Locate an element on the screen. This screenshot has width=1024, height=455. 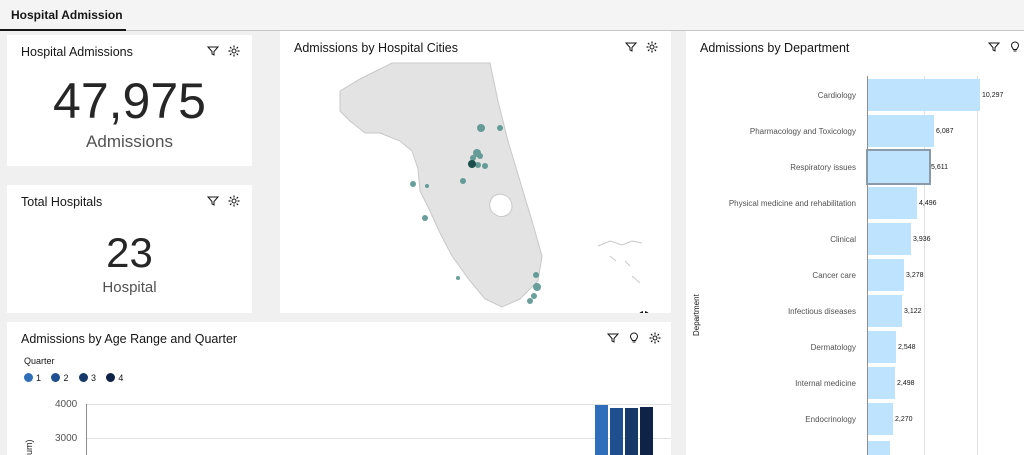
legend-label: 2 is located at coordinates (66, 377).